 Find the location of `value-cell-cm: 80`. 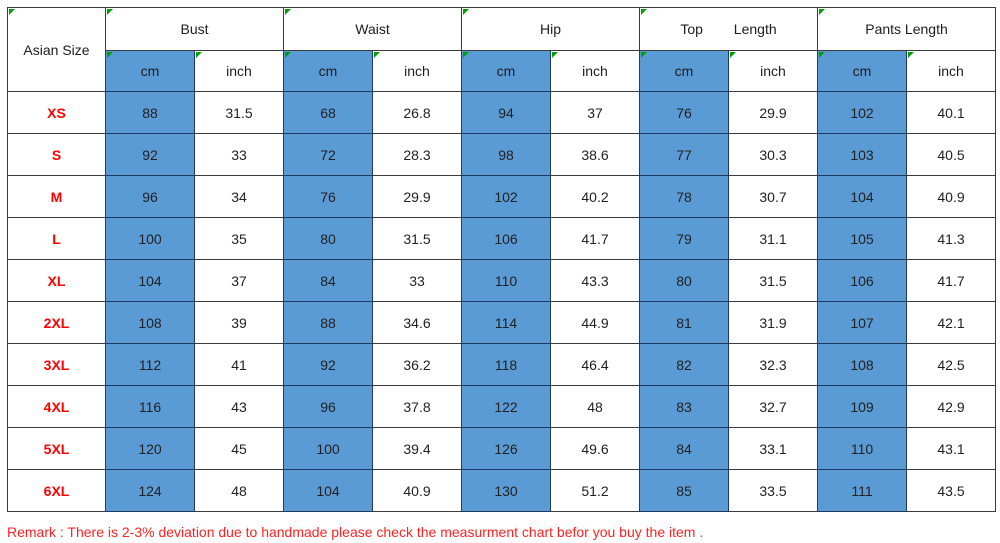

value-cell-cm: 80 is located at coordinates (328, 238).